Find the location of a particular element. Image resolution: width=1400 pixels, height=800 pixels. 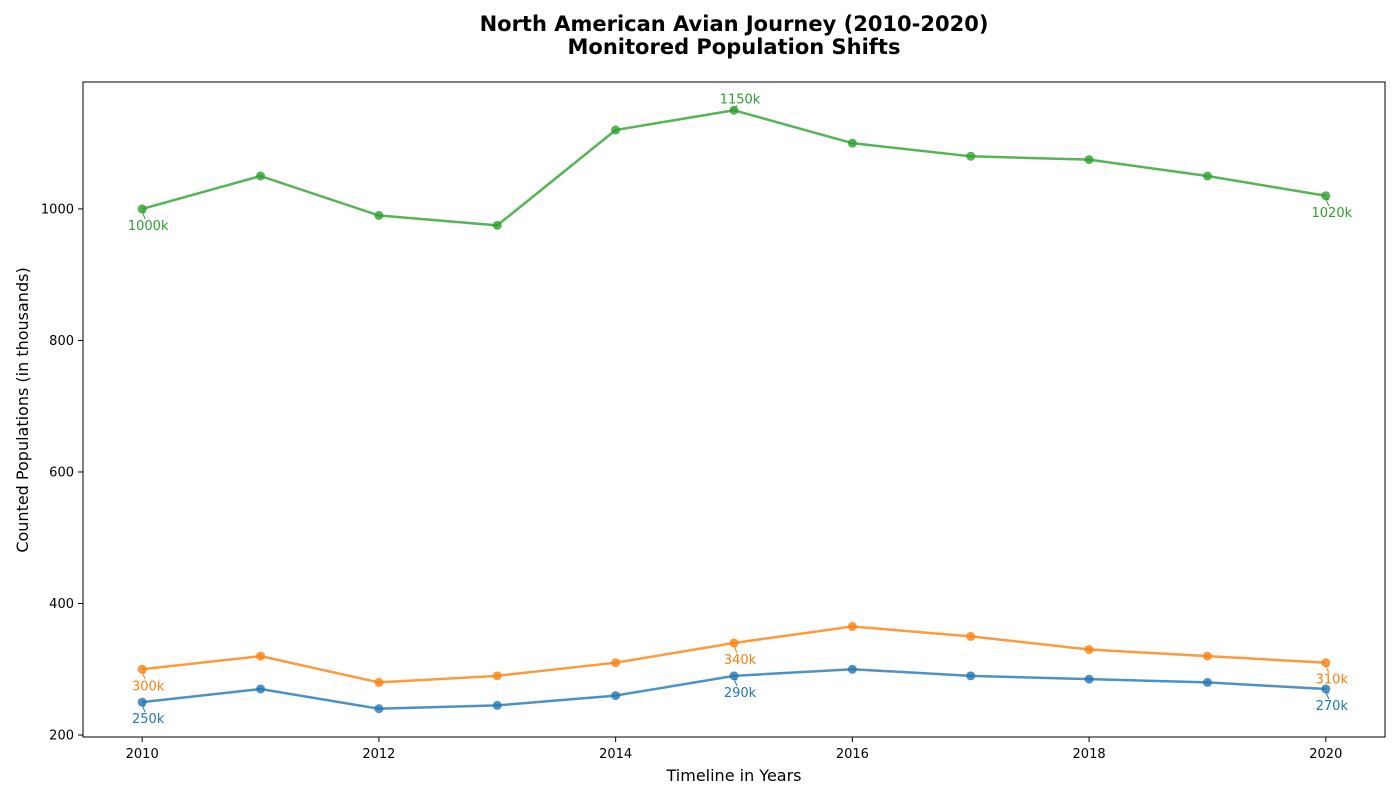

y-axis: 200 400 600 800 1000 is located at coordinates (62, 473).